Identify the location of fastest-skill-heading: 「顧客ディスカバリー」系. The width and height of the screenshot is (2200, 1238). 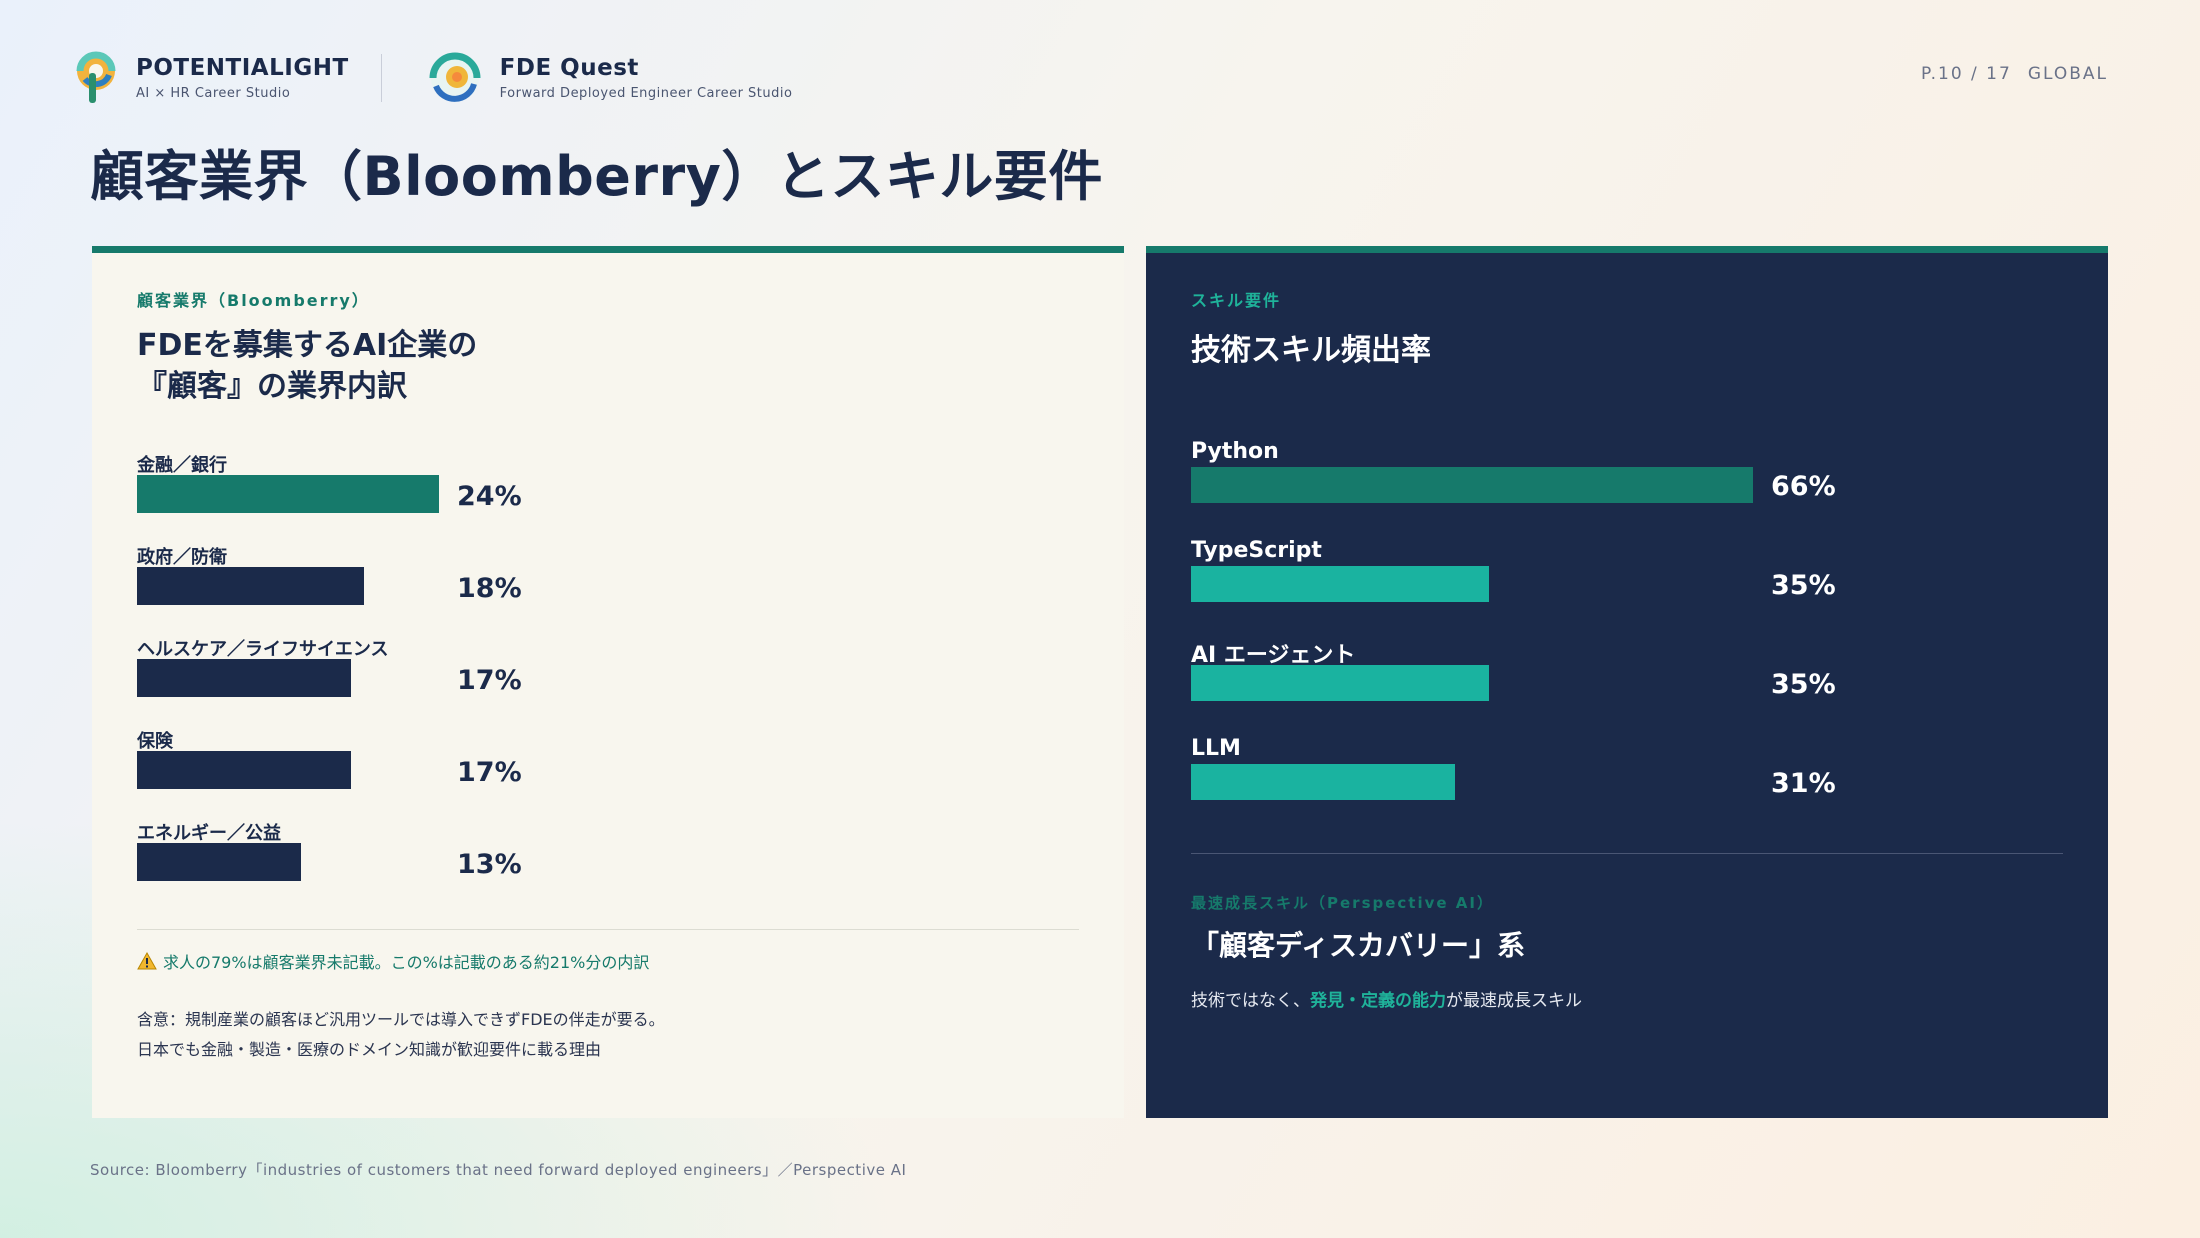
(1358, 945).